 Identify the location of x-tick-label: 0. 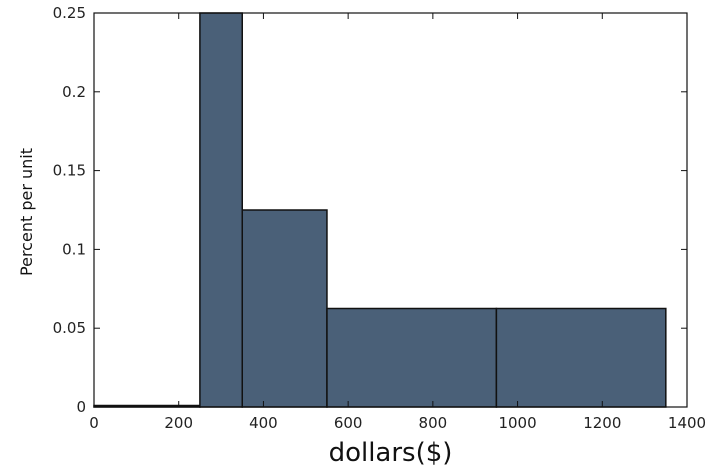
(94, 423).